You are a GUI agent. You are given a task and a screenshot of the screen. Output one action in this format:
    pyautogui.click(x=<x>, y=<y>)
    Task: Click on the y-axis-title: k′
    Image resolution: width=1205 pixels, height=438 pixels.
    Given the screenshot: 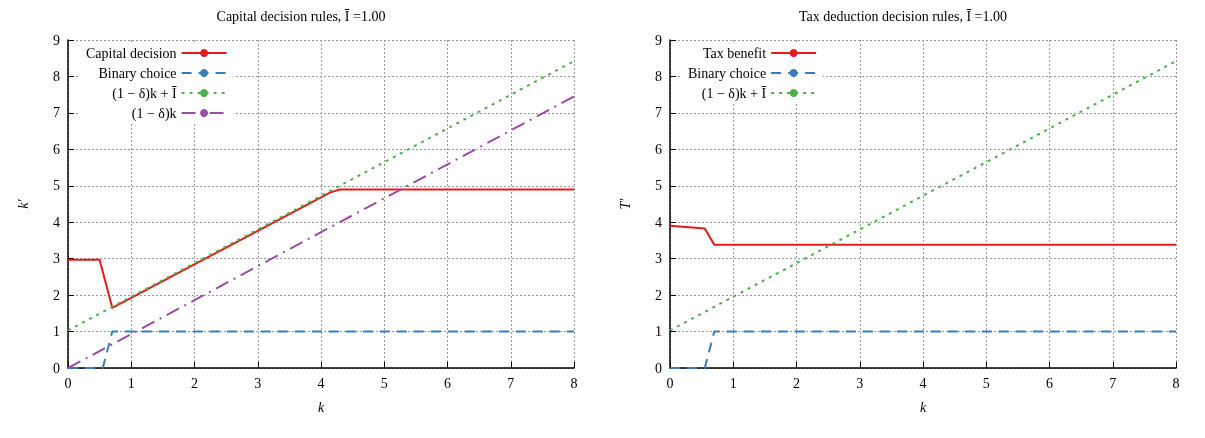 What is the action you would take?
    pyautogui.click(x=23, y=203)
    